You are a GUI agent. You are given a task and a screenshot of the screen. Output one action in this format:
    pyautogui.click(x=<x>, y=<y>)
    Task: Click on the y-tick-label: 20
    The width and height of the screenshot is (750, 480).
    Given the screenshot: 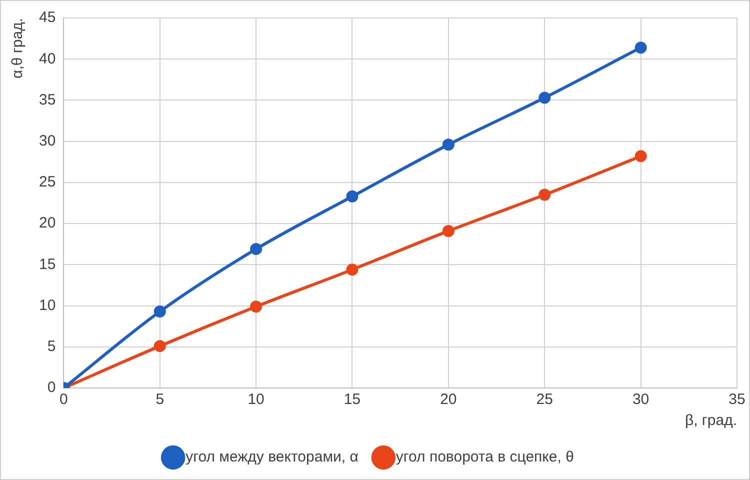 What is the action you would take?
    pyautogui.click(x=47, y=223)
    